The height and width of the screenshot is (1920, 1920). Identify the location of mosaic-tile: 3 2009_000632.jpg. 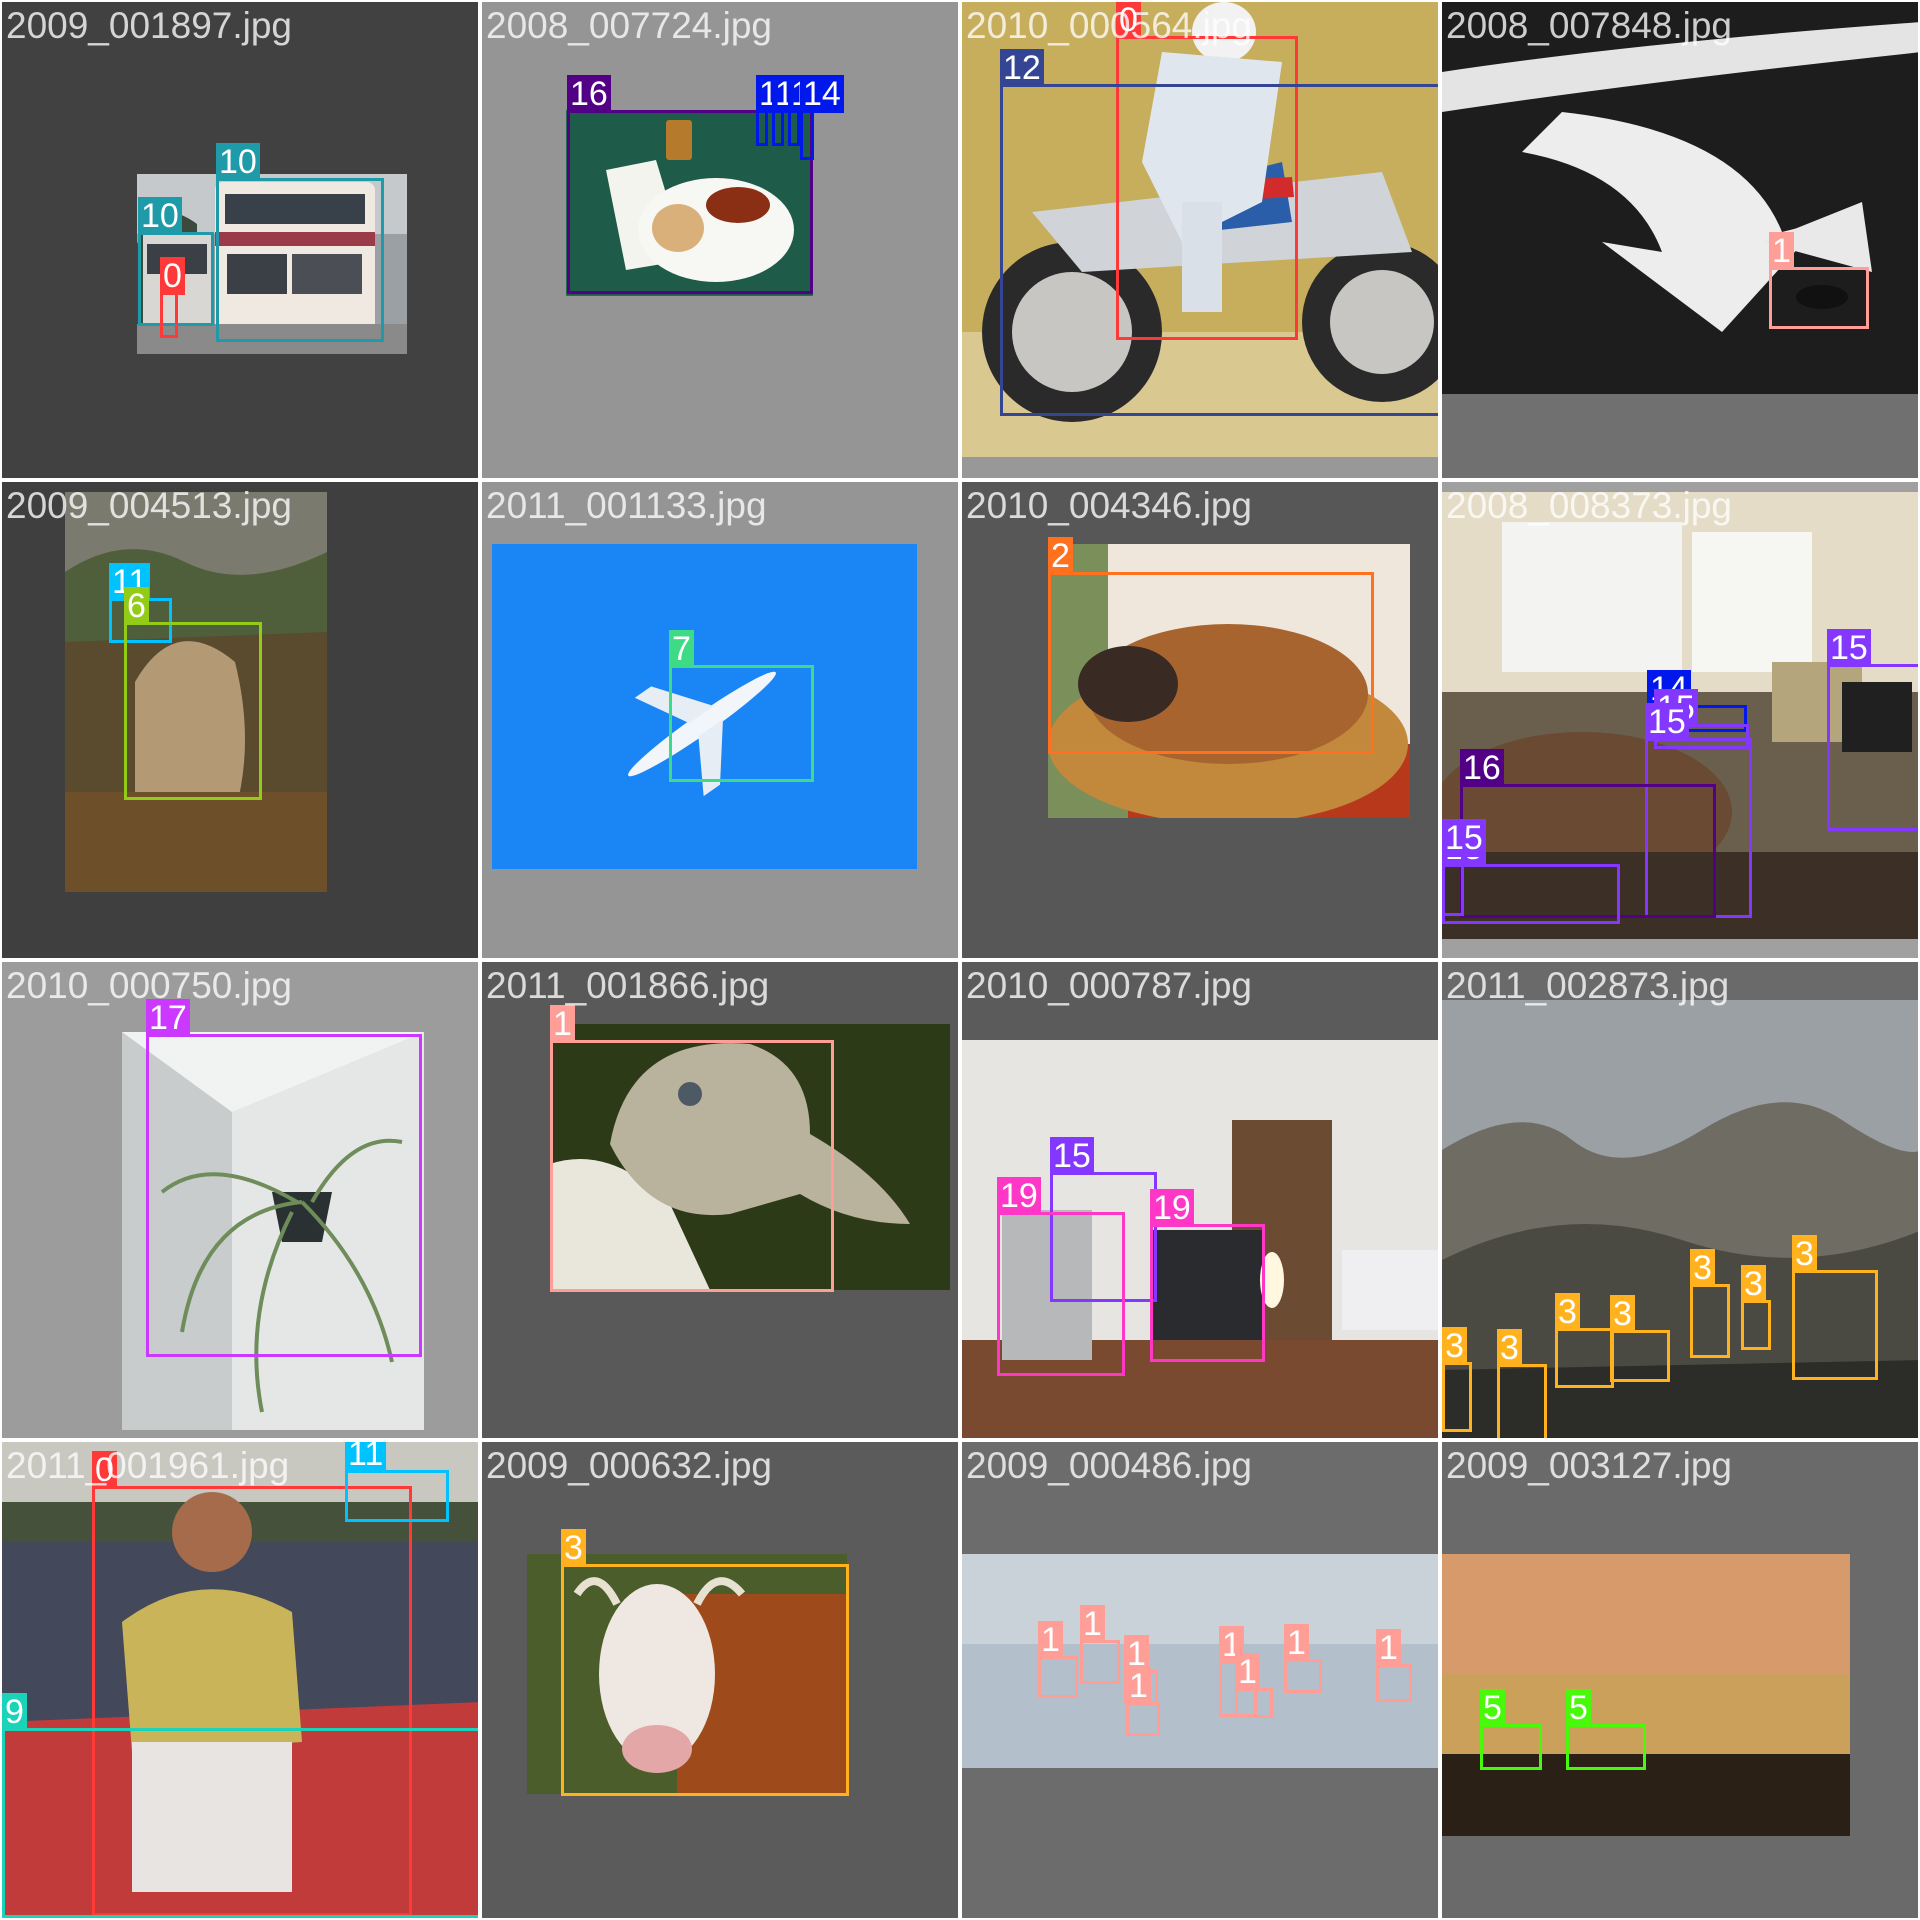
(720, 1680).